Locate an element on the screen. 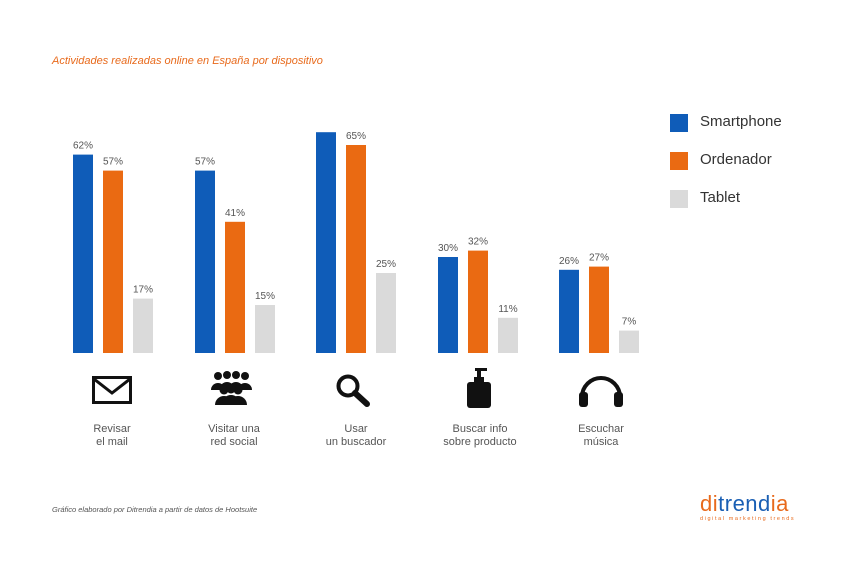  bar-tablet-social is located at coordinates (265, 329).